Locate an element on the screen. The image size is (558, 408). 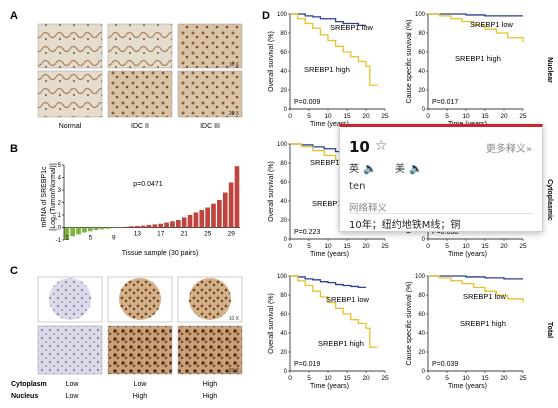
bar-chart-ytick-label: 4 is located at coordinates (60, 179).